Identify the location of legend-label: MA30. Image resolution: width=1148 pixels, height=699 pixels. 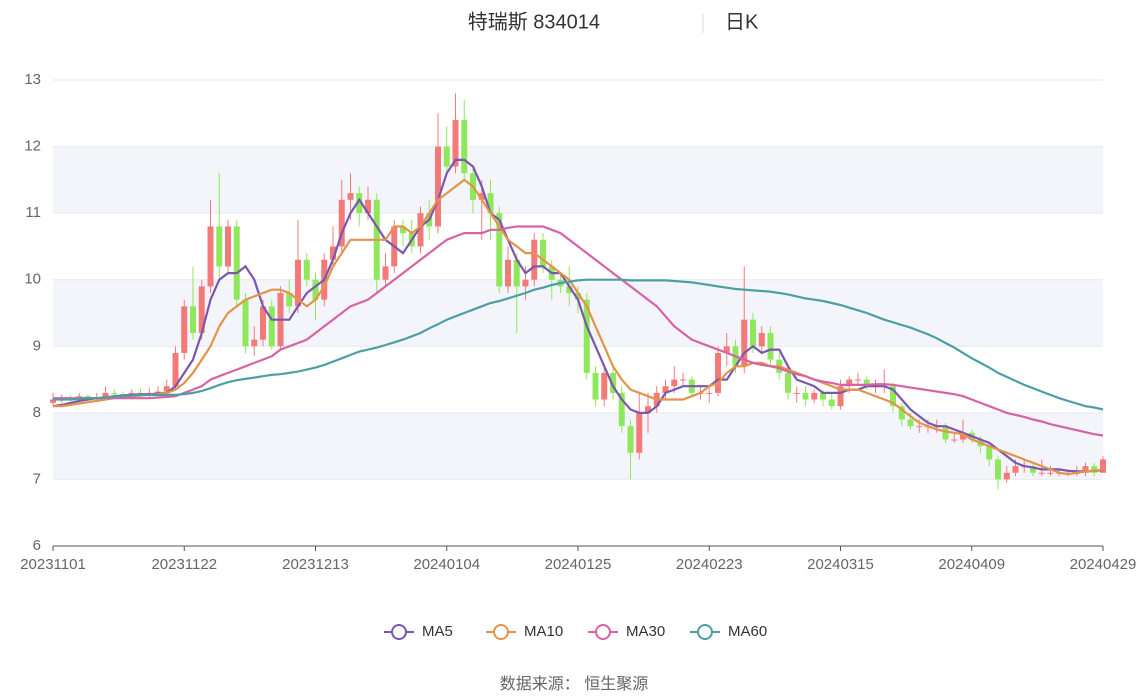
(645, 631).